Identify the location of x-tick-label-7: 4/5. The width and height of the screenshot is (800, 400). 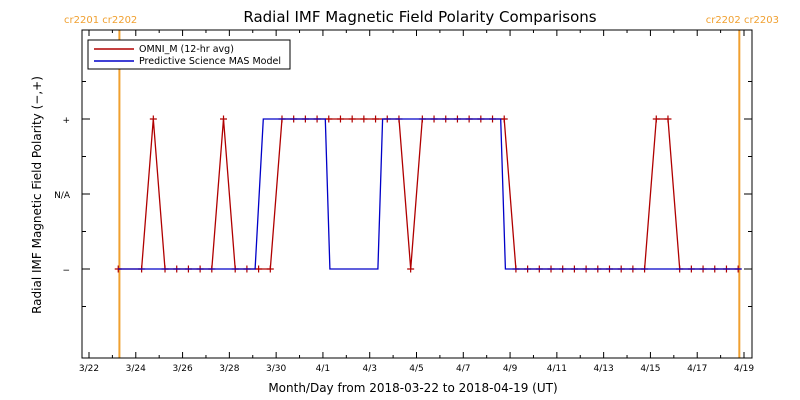
(416, 369).